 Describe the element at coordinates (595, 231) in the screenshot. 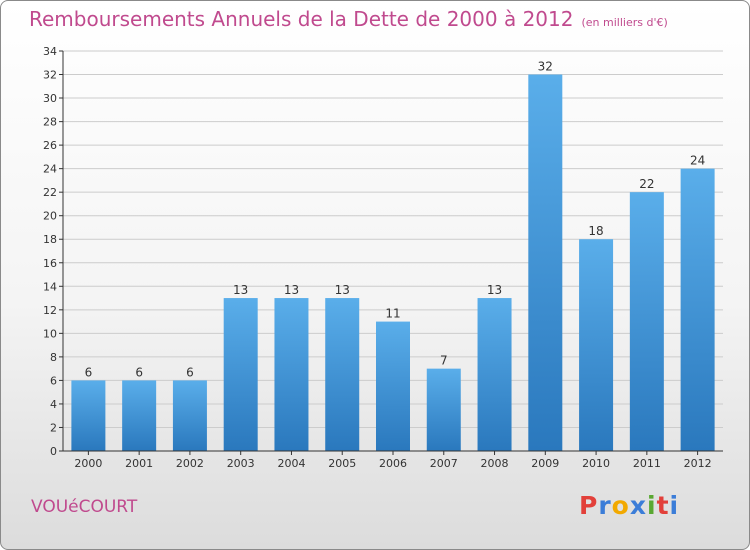

I see `bar-value-label: 18` at that location.